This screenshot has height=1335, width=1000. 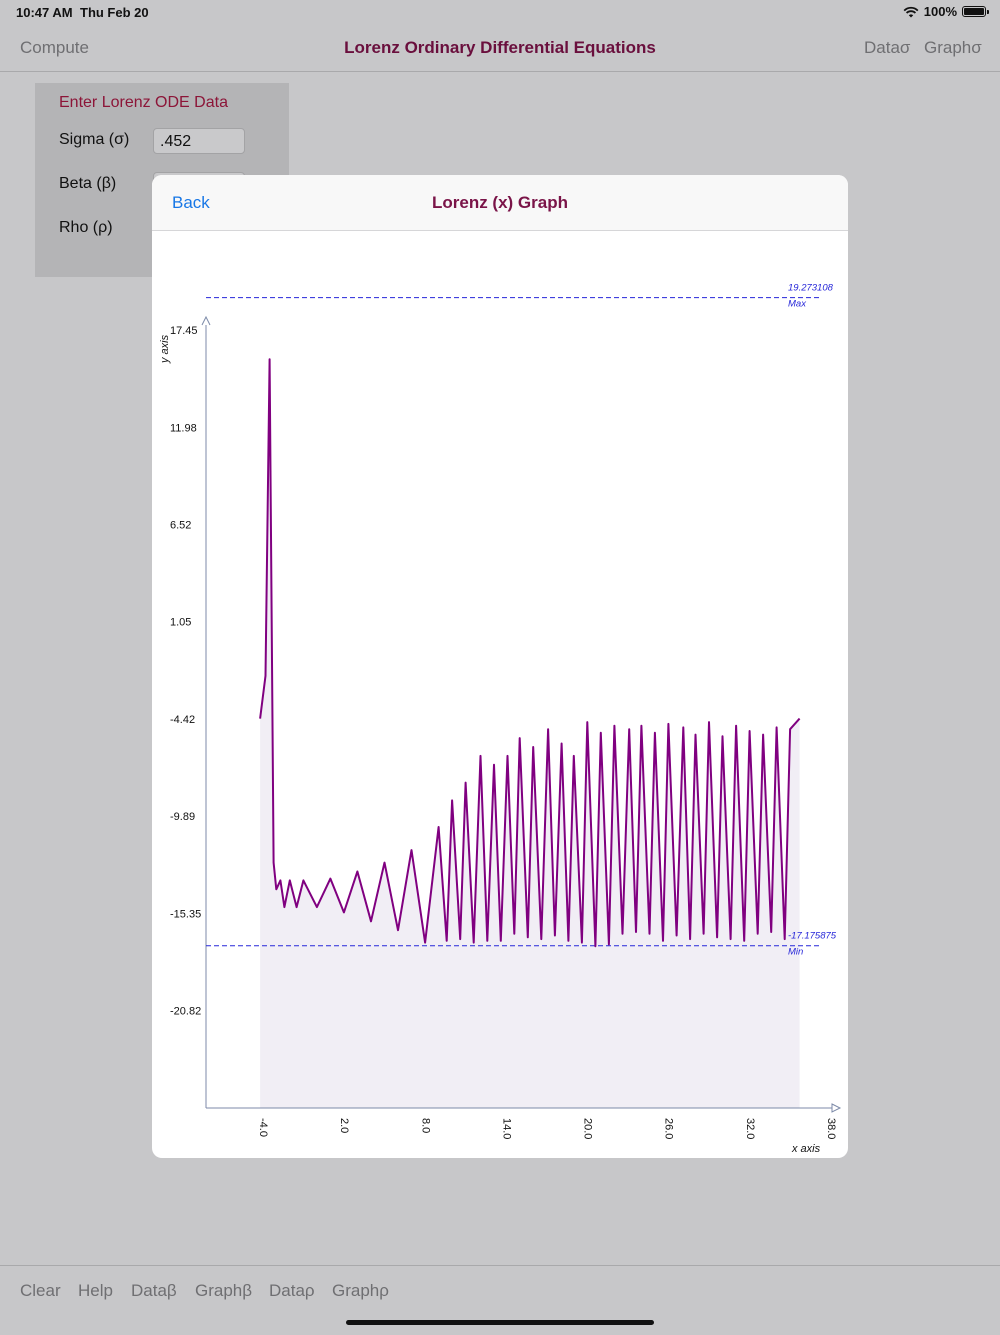 What do you see at coordinates (750, 1128) in the screenshot?
I see `x-tick-label: 32.0` at bounding box center [750, 1128].